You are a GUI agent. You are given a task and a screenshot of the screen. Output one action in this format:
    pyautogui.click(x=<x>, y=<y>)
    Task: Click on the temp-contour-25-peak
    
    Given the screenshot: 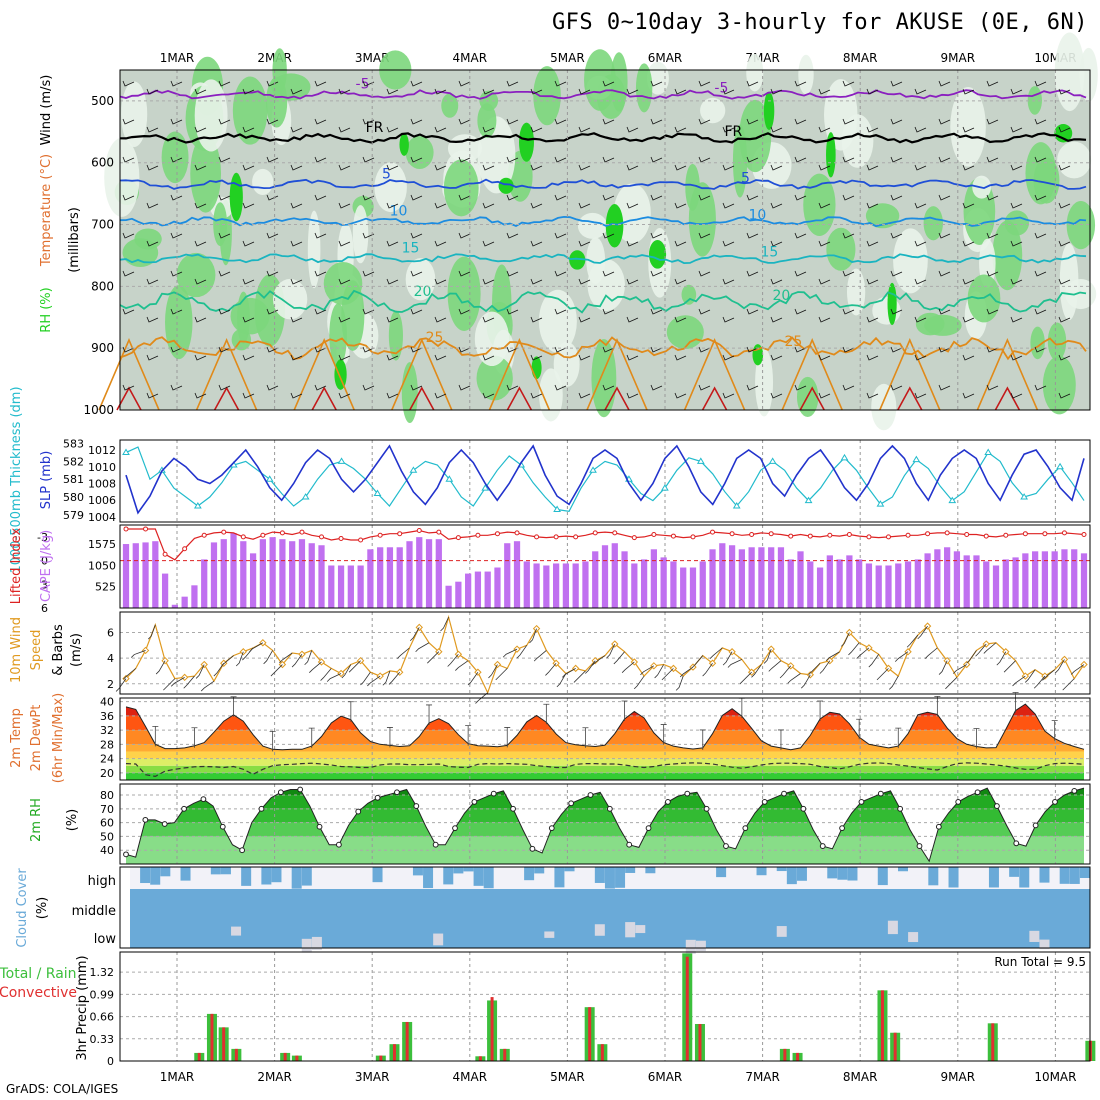 What is the action you would take?
    pyautogui.click(x=226, y=374)
    